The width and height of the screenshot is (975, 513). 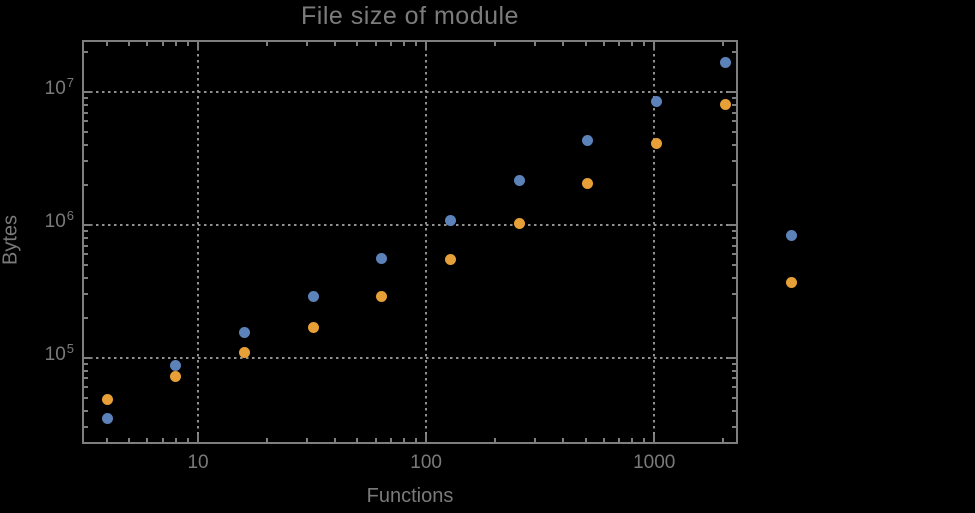 What do you see at coordinates (37, 220) in the screenshot?
I see `y-tick-label-10e6: 106` at bounding box center [37, 220].